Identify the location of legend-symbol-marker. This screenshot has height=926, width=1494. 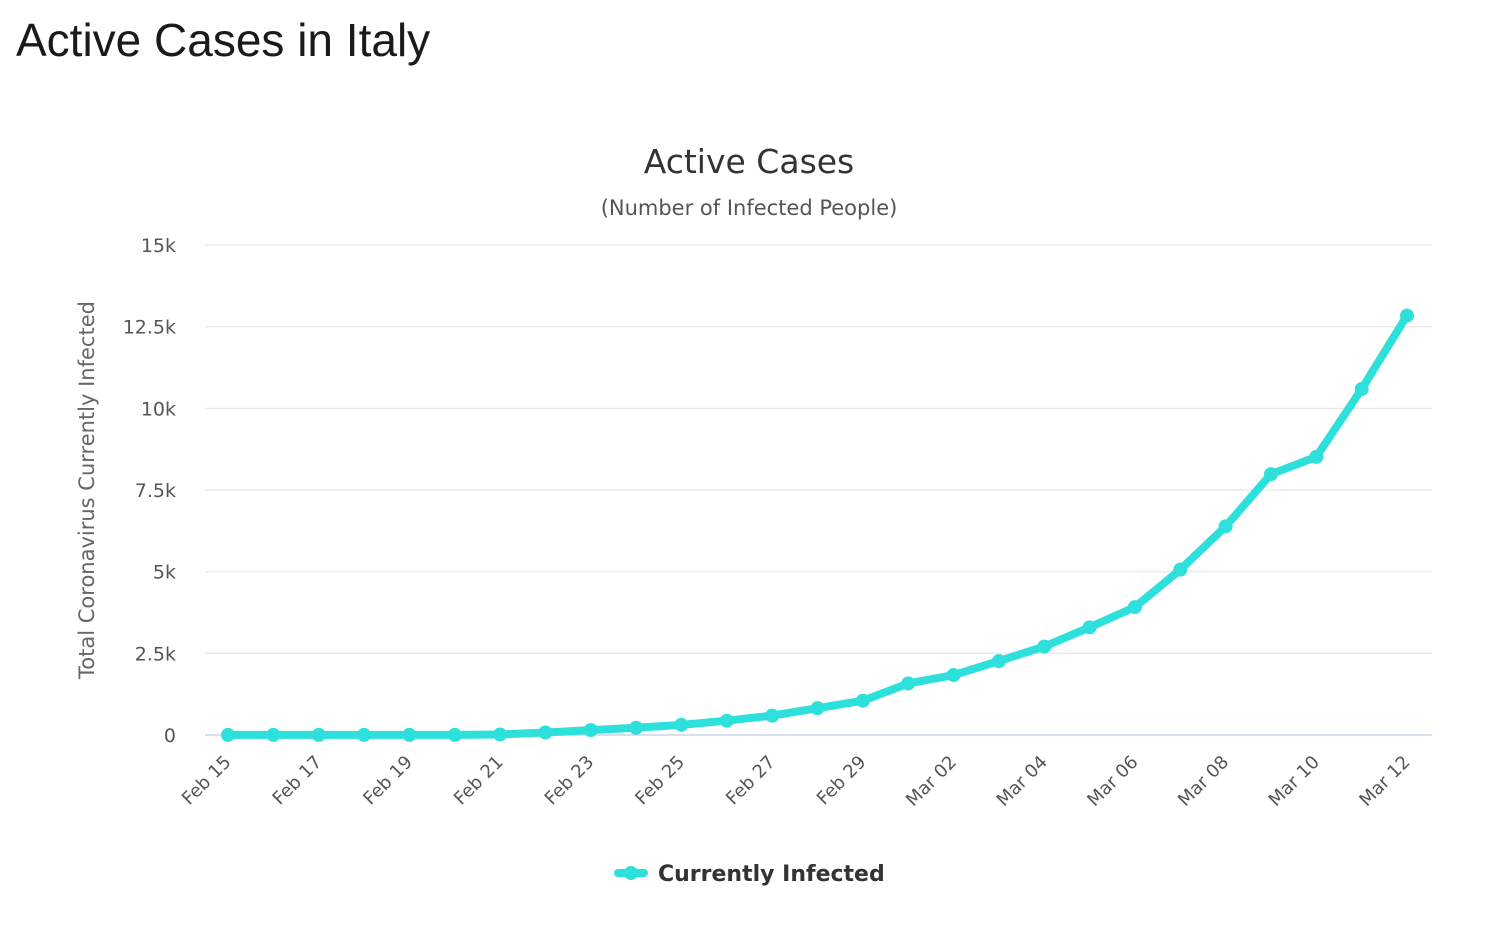
(631, 873).